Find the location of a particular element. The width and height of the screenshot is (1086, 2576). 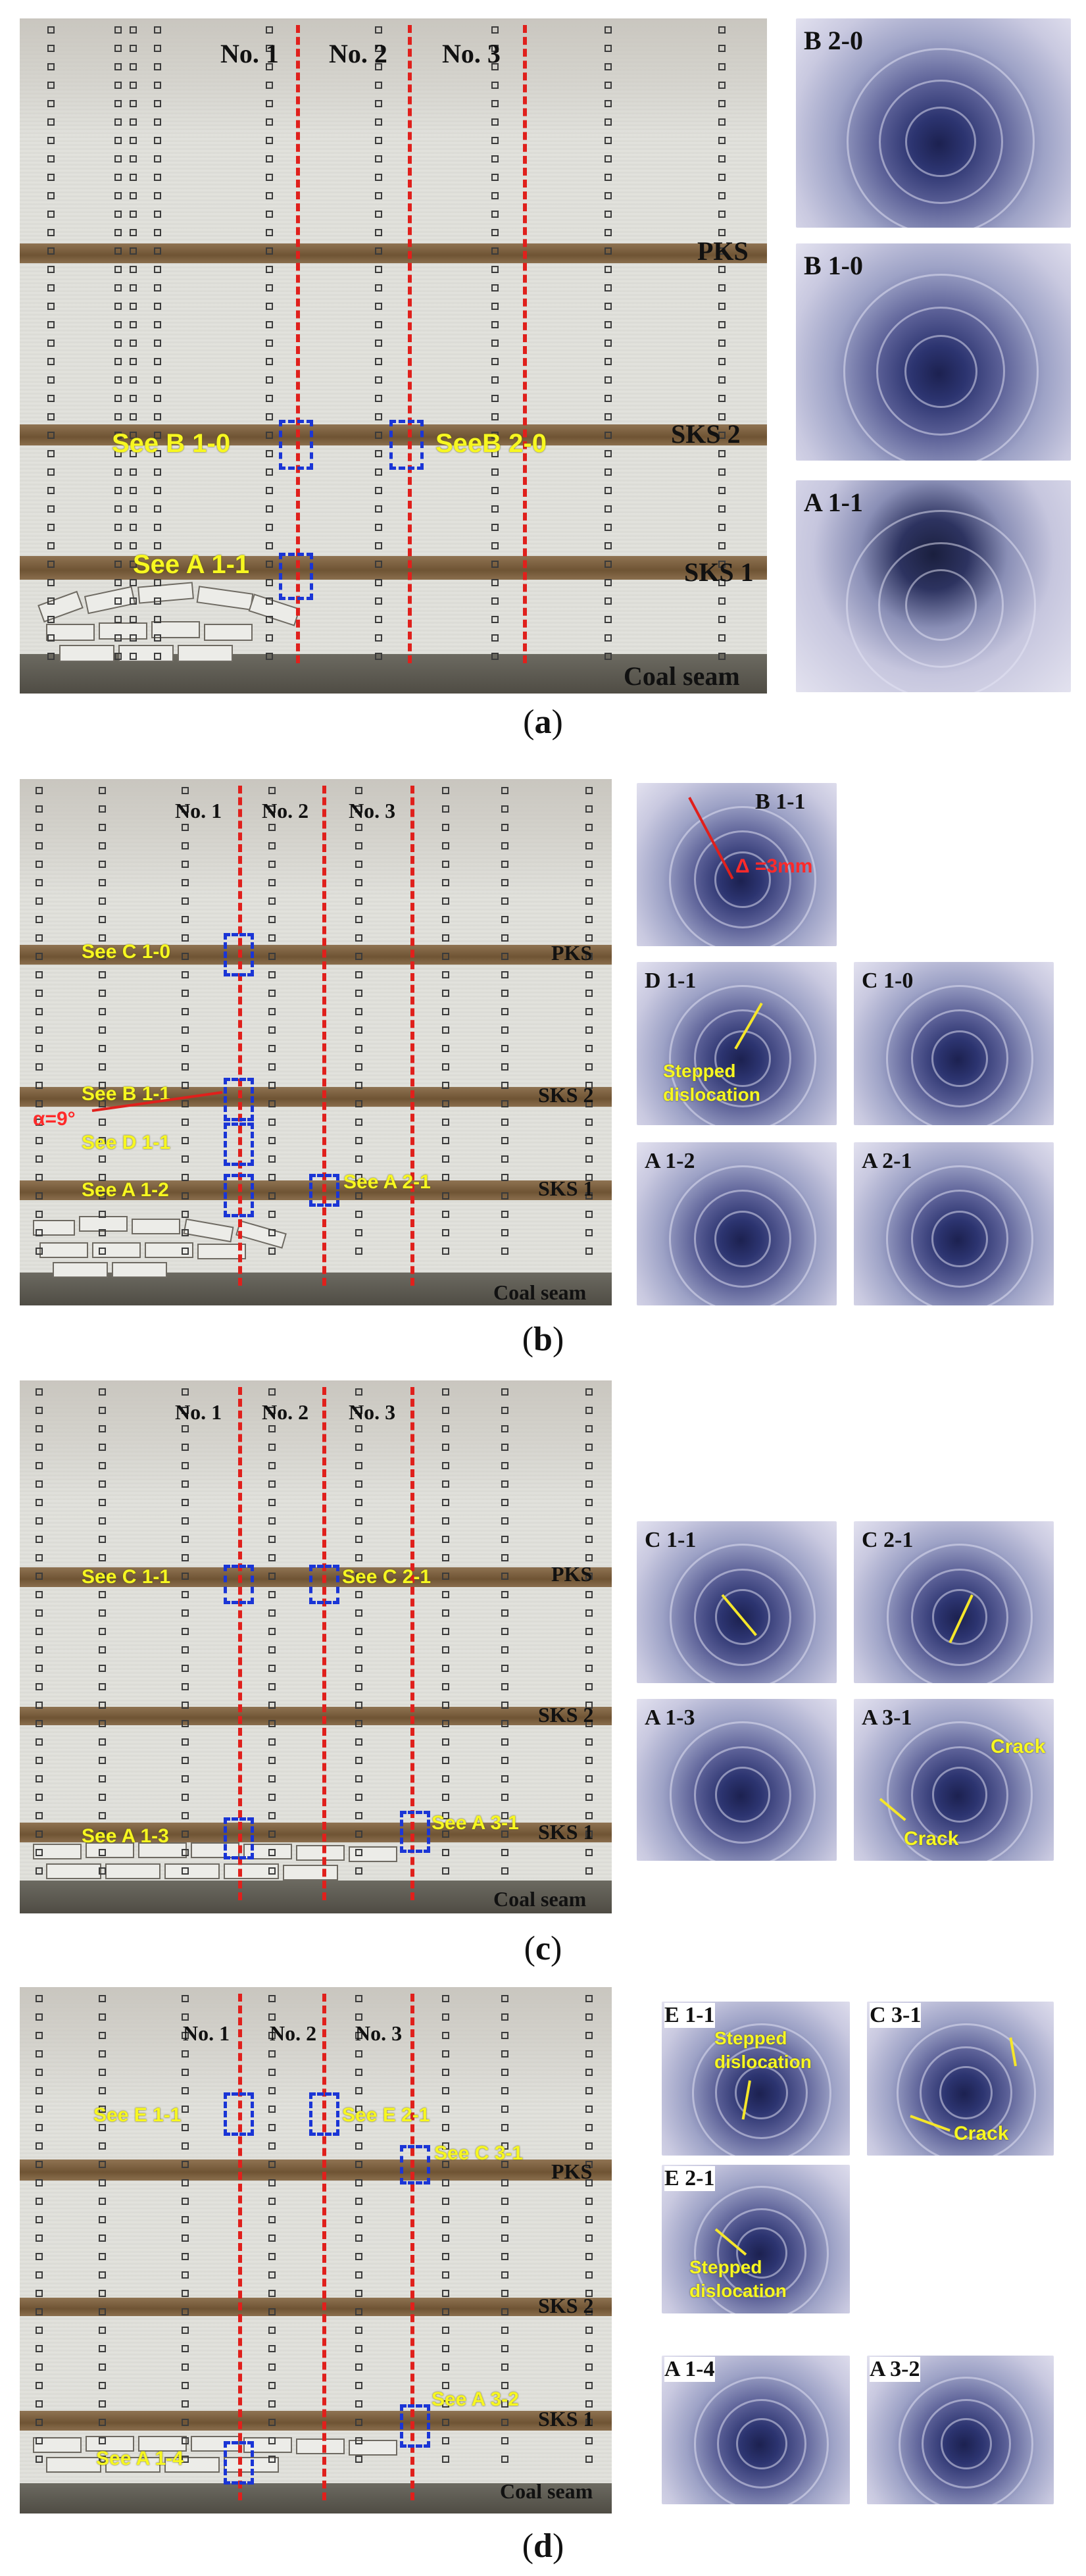

borehole-image-c11: C 1-1 is located at coordinates (737, 1602).